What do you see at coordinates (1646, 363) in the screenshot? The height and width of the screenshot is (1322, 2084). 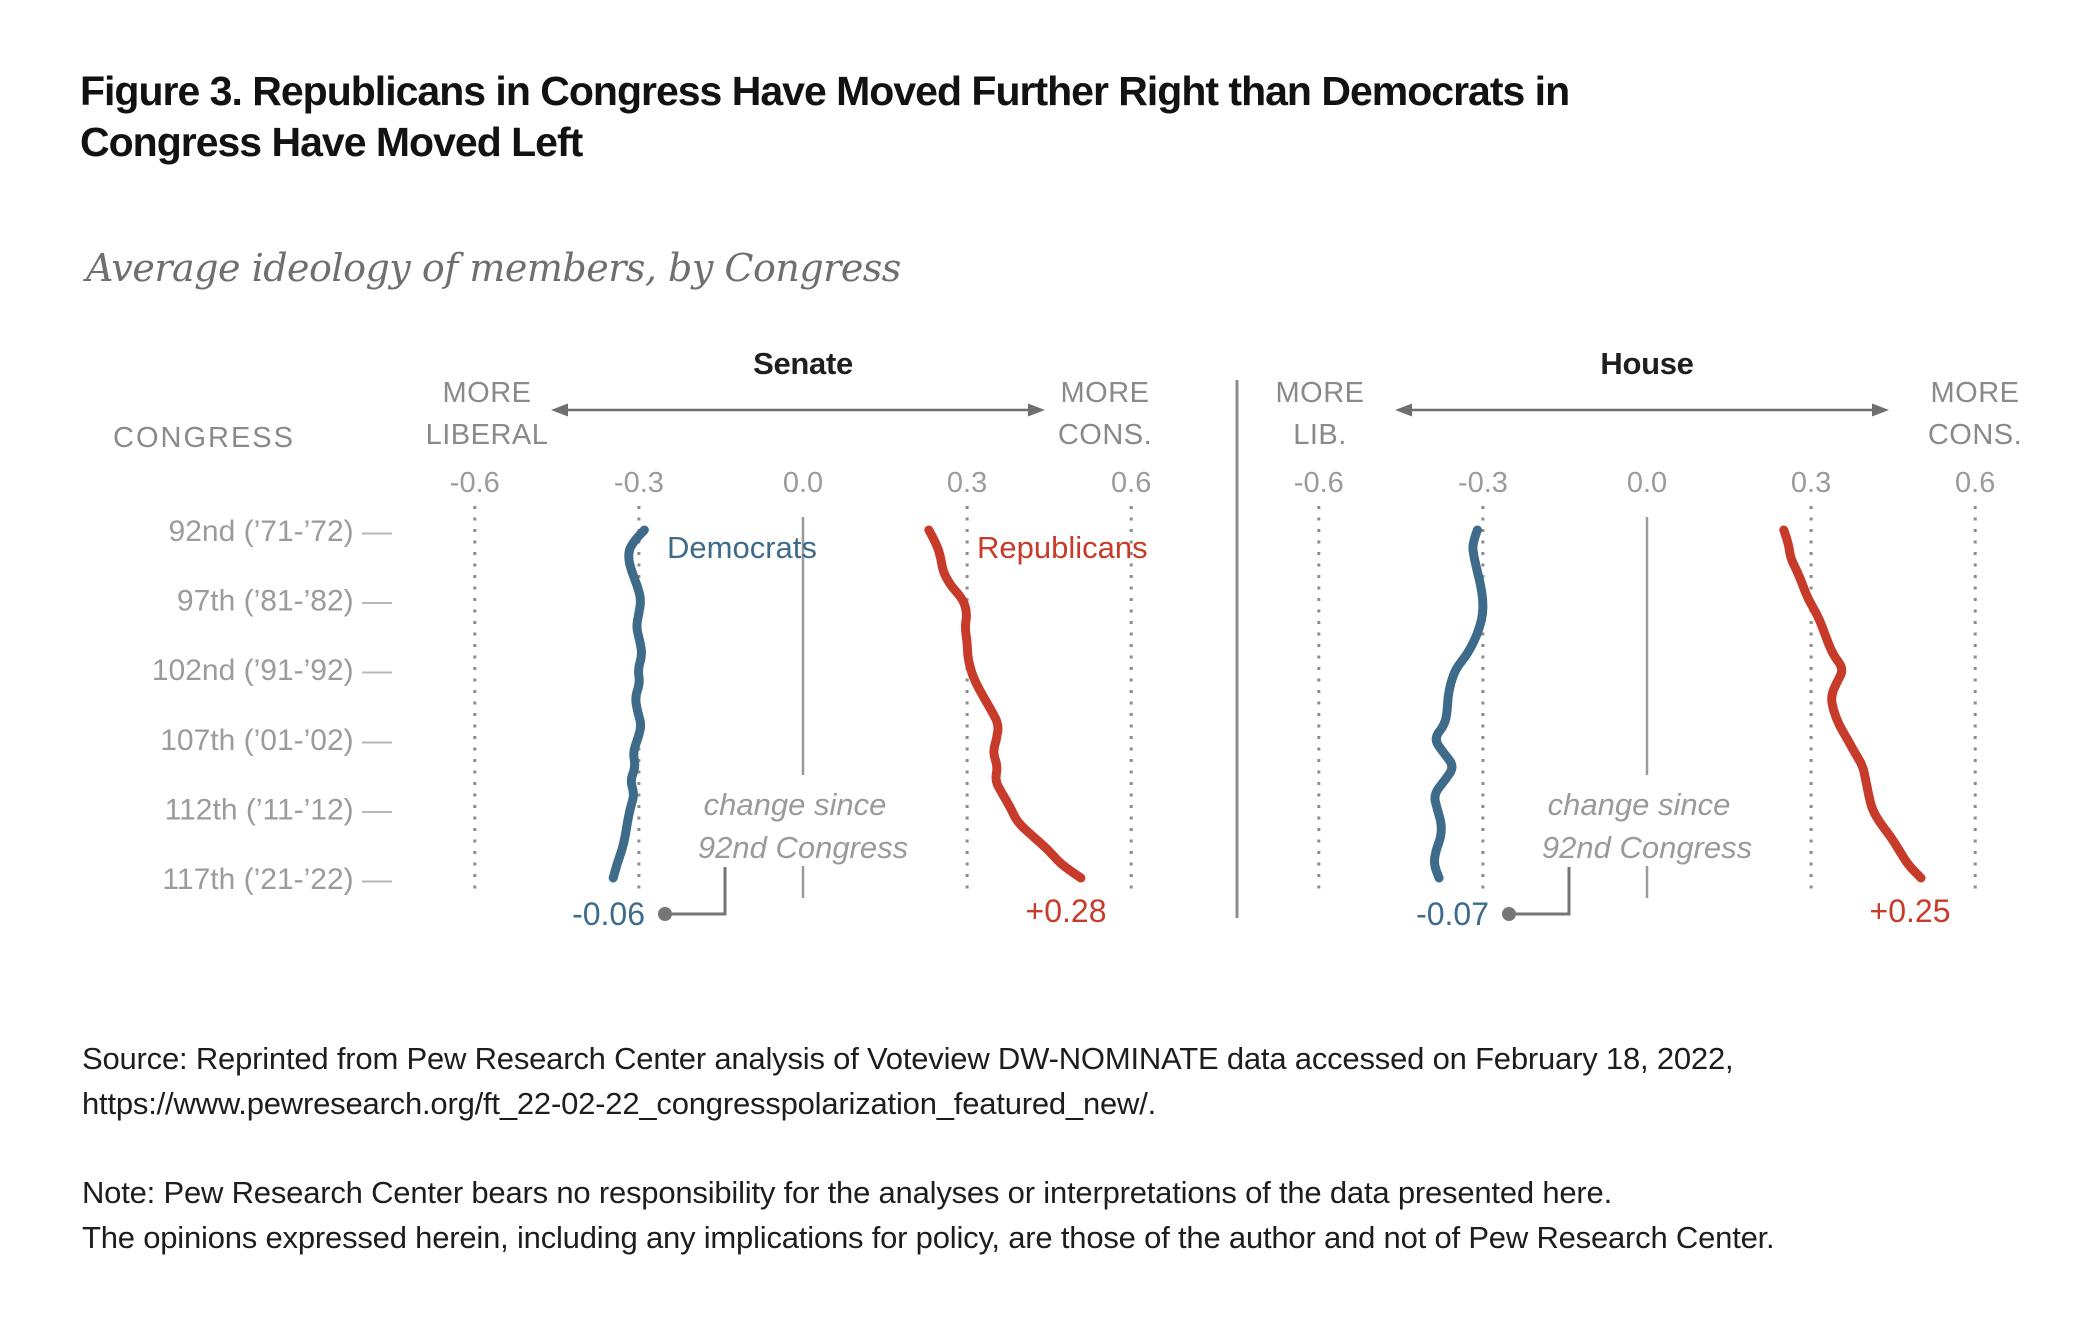 I see `panel-title-house: House` at bounding box center [1646, 363].